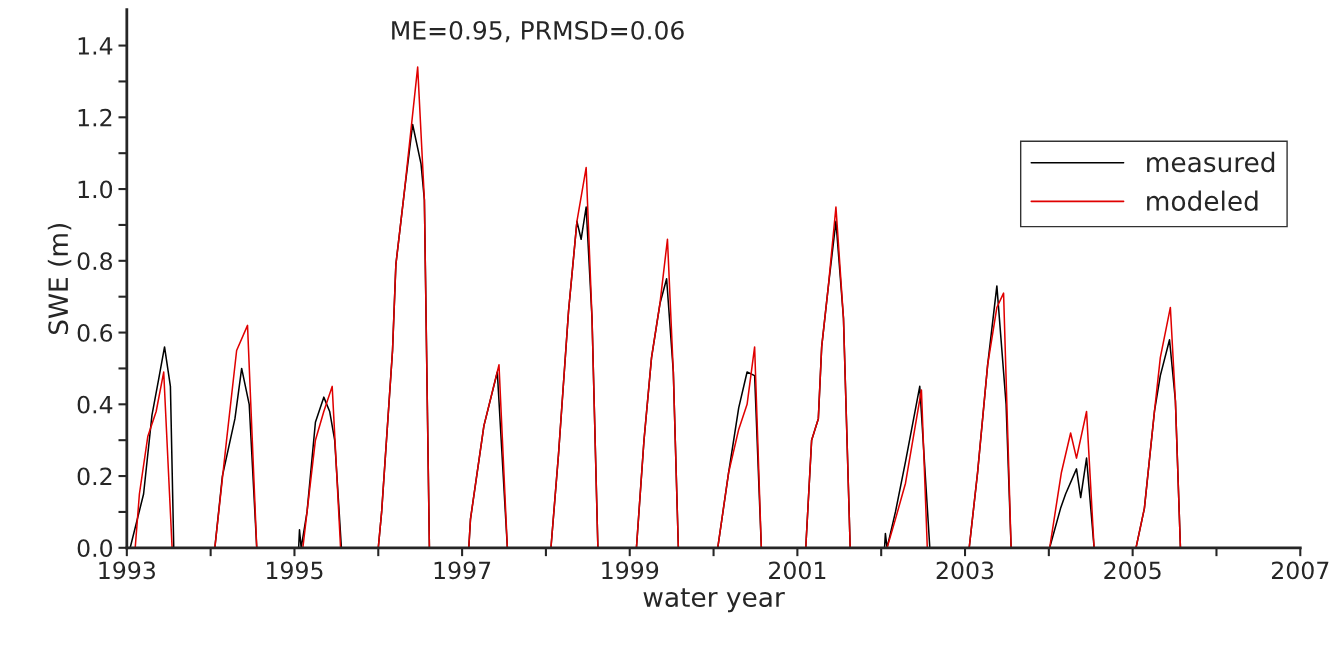  Describe the element at coordinates (1132, 570) in the screenshot. I see `x-tick-label: 2005` at that location.